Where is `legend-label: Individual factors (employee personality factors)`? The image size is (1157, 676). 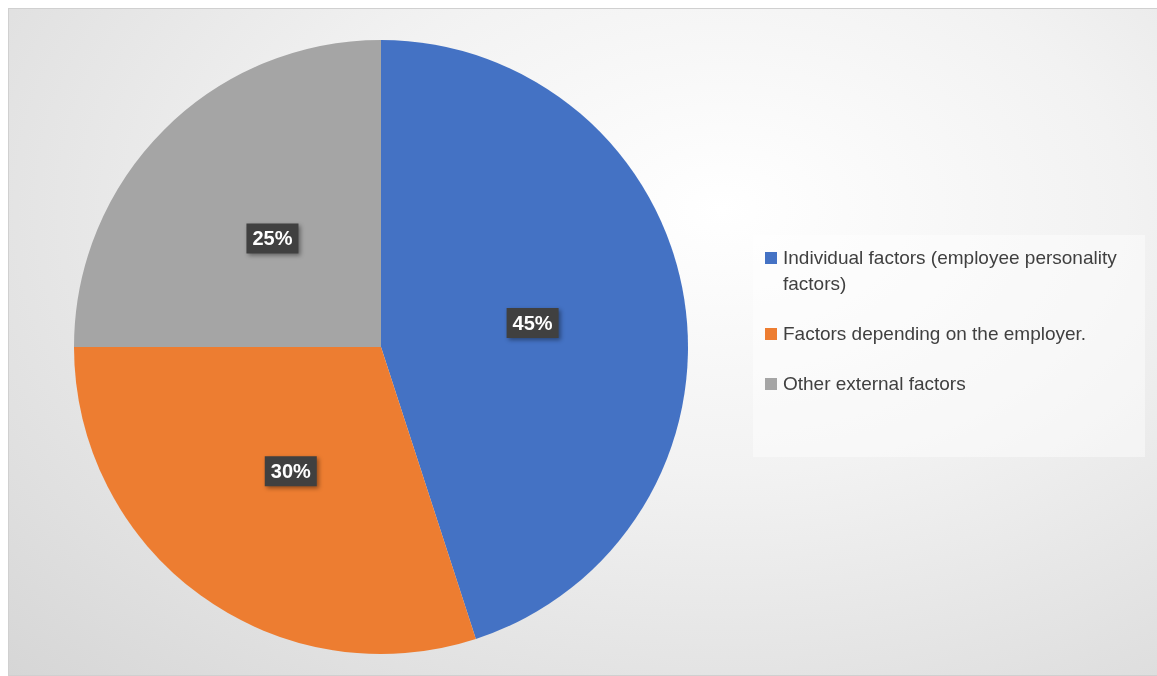
legend-label: Individual factors (employee personality factors) is located at coordinates (950, 271).